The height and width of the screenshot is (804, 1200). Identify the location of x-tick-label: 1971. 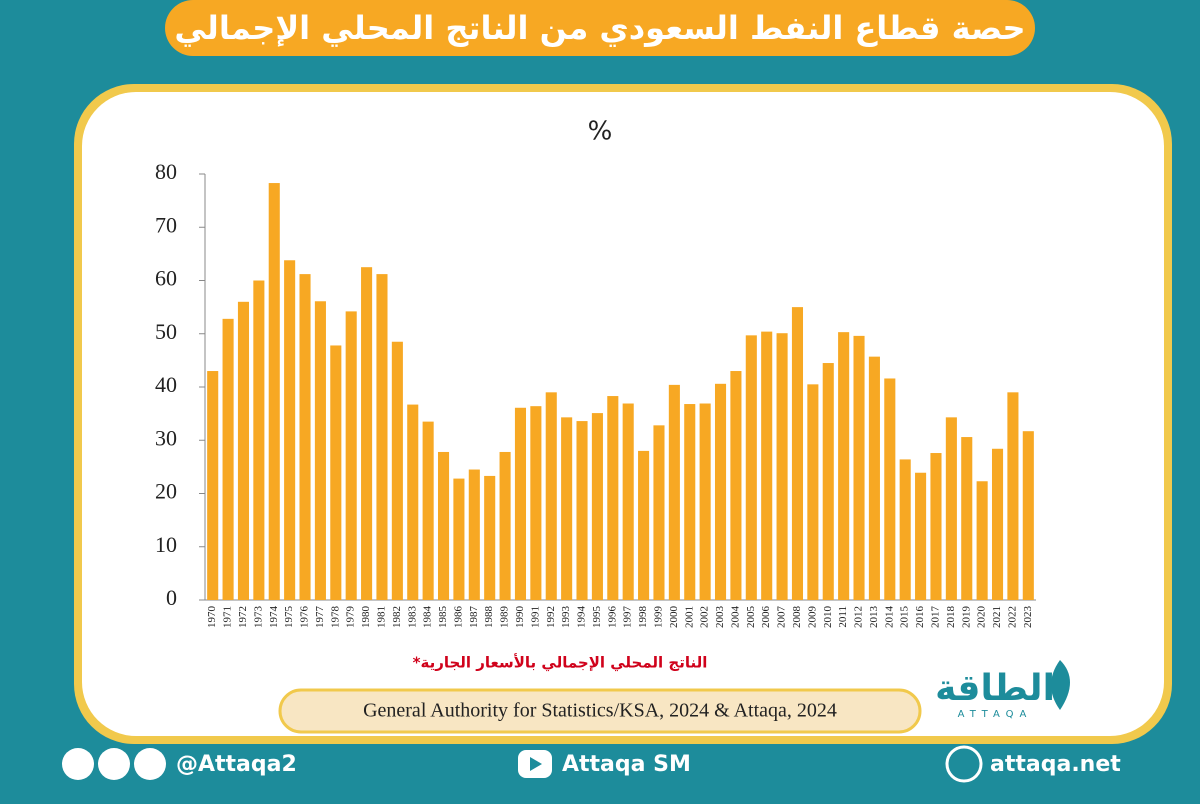
(228, 617).